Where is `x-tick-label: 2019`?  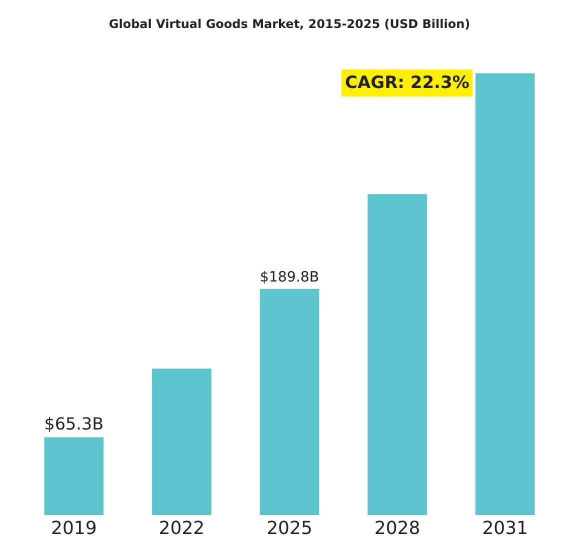 x-tick-label: 2019 is located at coordinates (73, 528).